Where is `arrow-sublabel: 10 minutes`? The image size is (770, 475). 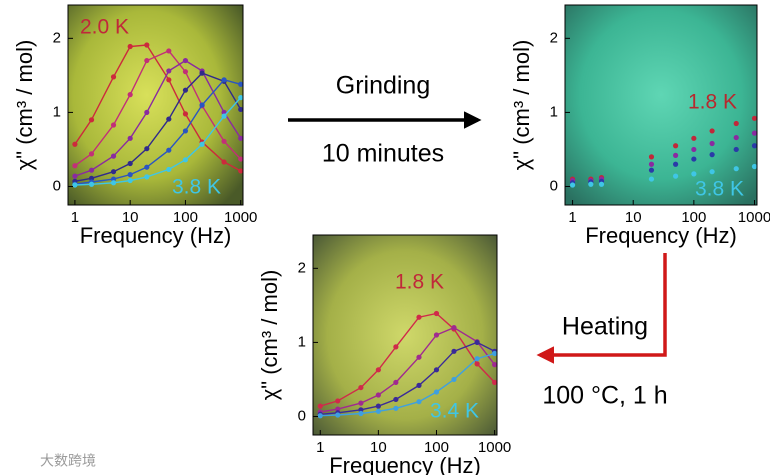
arrow-sublabel: 10 minutes is located at coordinates (383, 154).